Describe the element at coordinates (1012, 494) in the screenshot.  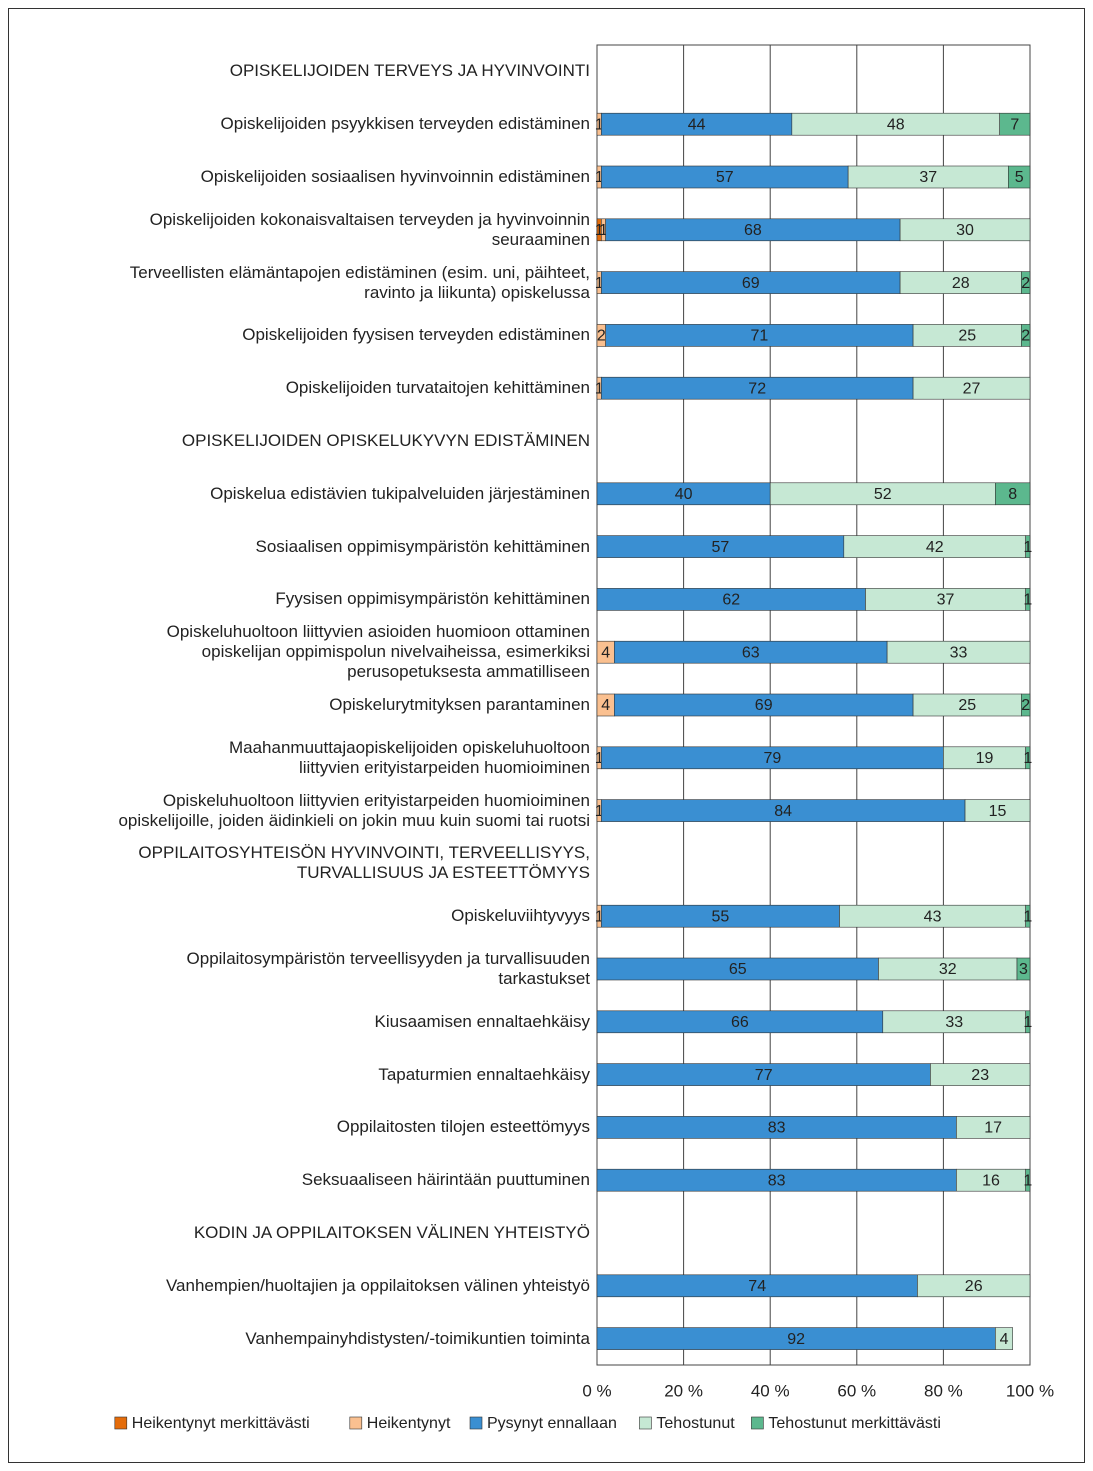
I see `data-label: 8` at that location.